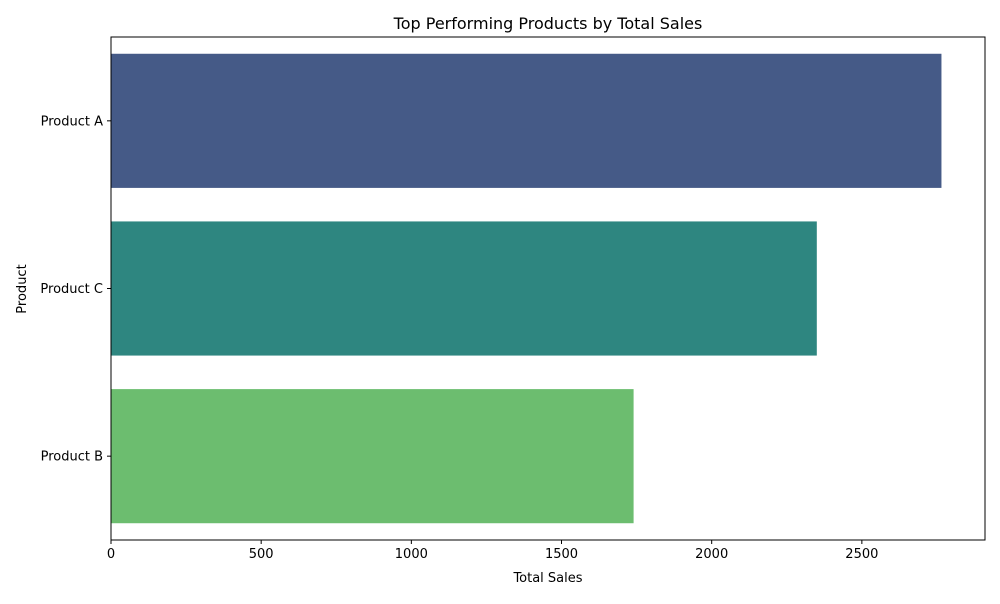  What do you see at coordinates (711, 554) in the screenshot?
I see `x-tick-label: 2000` at bounding box center [711, 554].